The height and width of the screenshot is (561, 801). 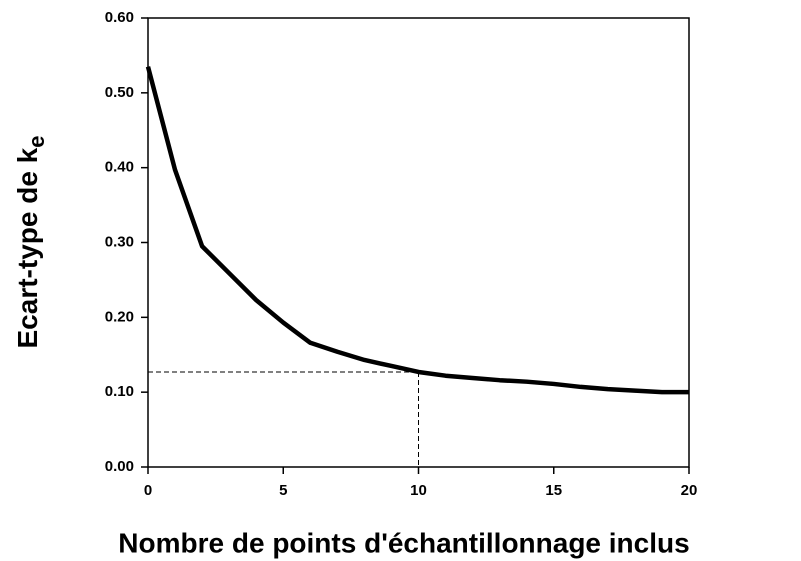 I want to click on x-tick-label: 15, so click(x=553, y=490).